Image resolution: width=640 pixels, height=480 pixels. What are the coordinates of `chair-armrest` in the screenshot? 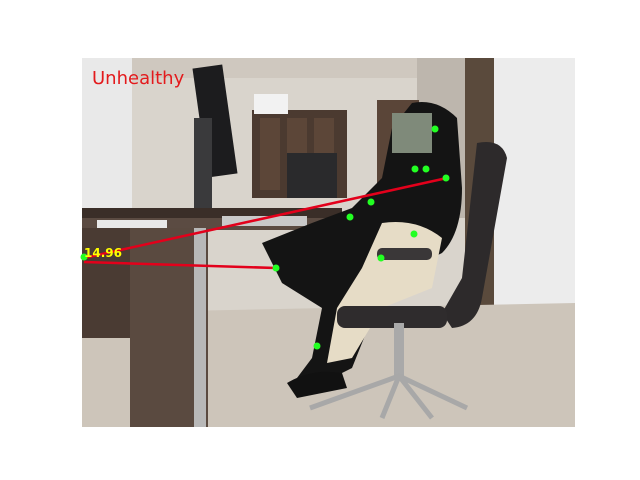 It's located at (404, 254).